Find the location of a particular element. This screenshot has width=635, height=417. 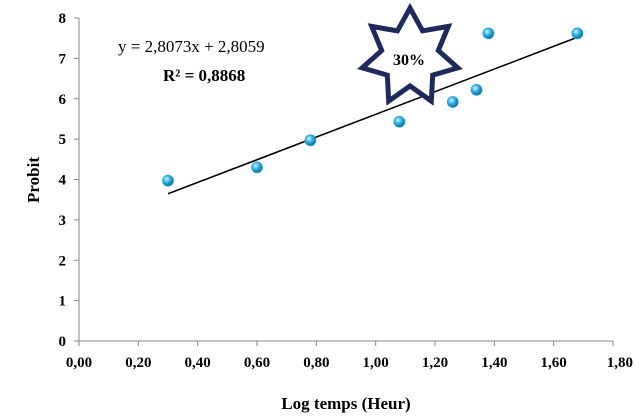

x-tick-label: 1,00 is located at coordinates (376, 363).